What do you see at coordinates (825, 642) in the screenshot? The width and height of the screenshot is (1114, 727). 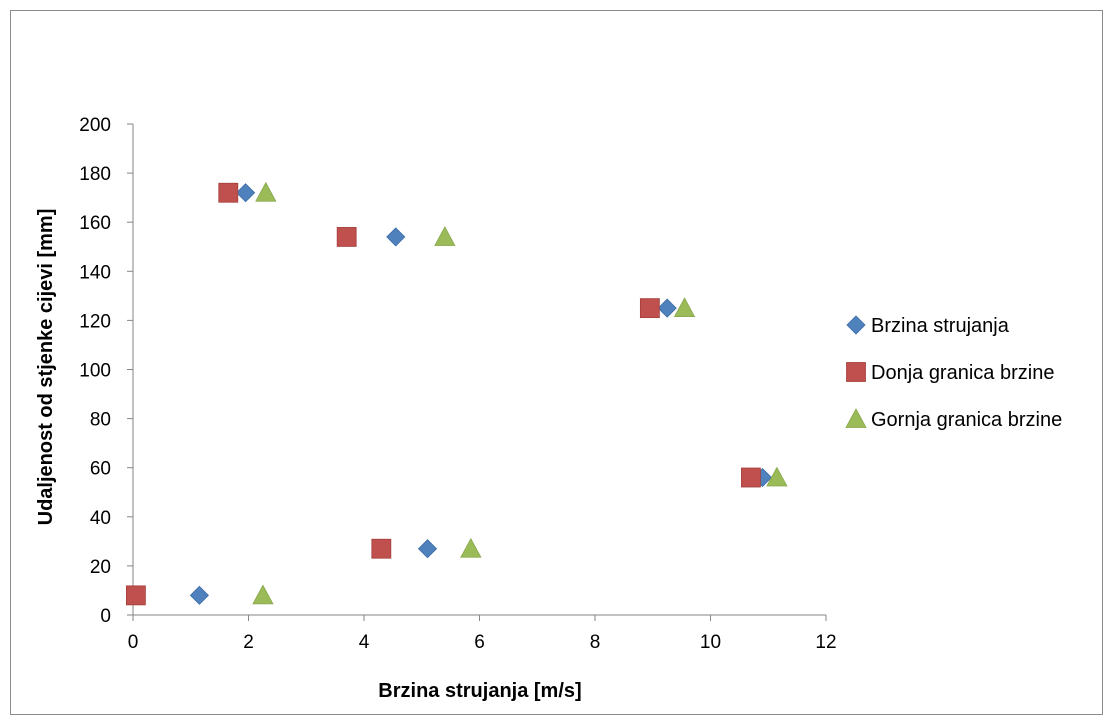 I see `x-tick-label: 12` at bounding box center [825, 642].